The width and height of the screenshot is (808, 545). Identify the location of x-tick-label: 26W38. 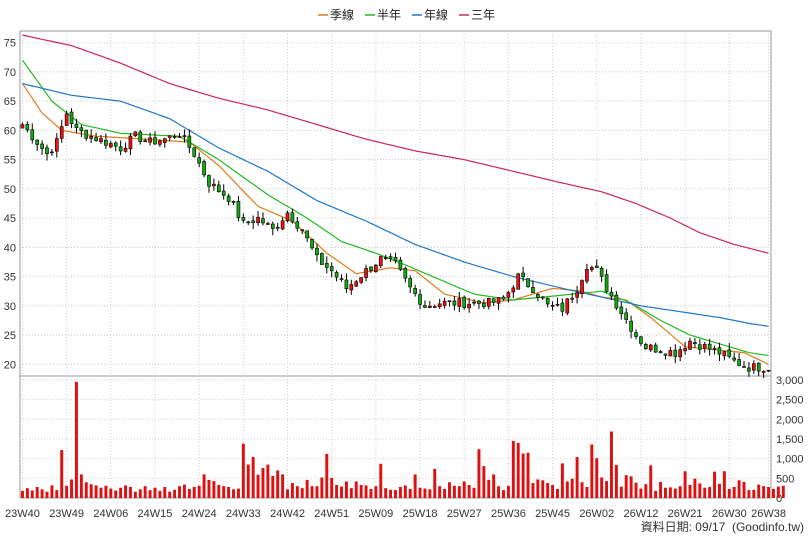
(768, 514).